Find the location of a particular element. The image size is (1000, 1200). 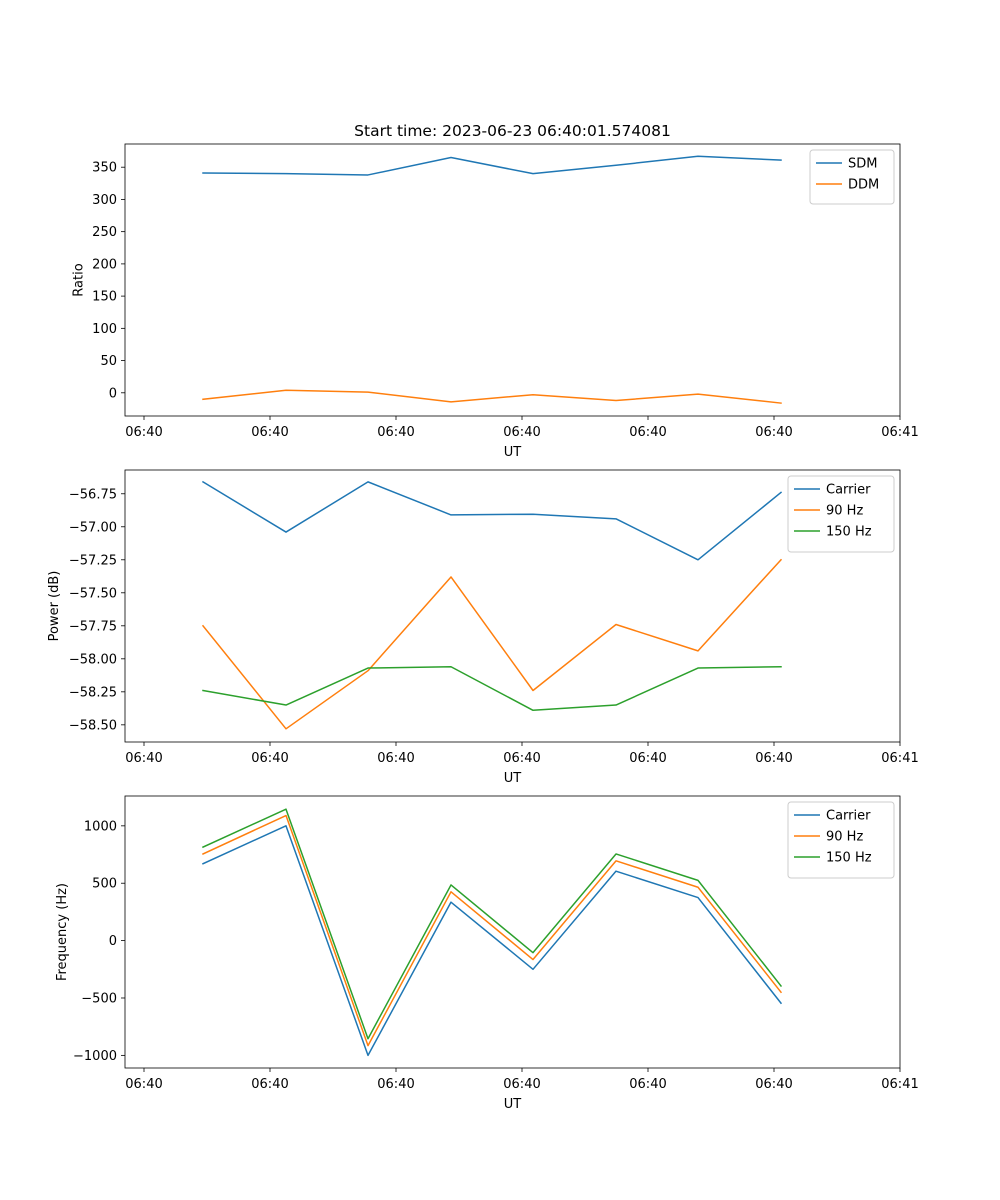

y-tick-label: 100 is located at coordinates (104, 329).